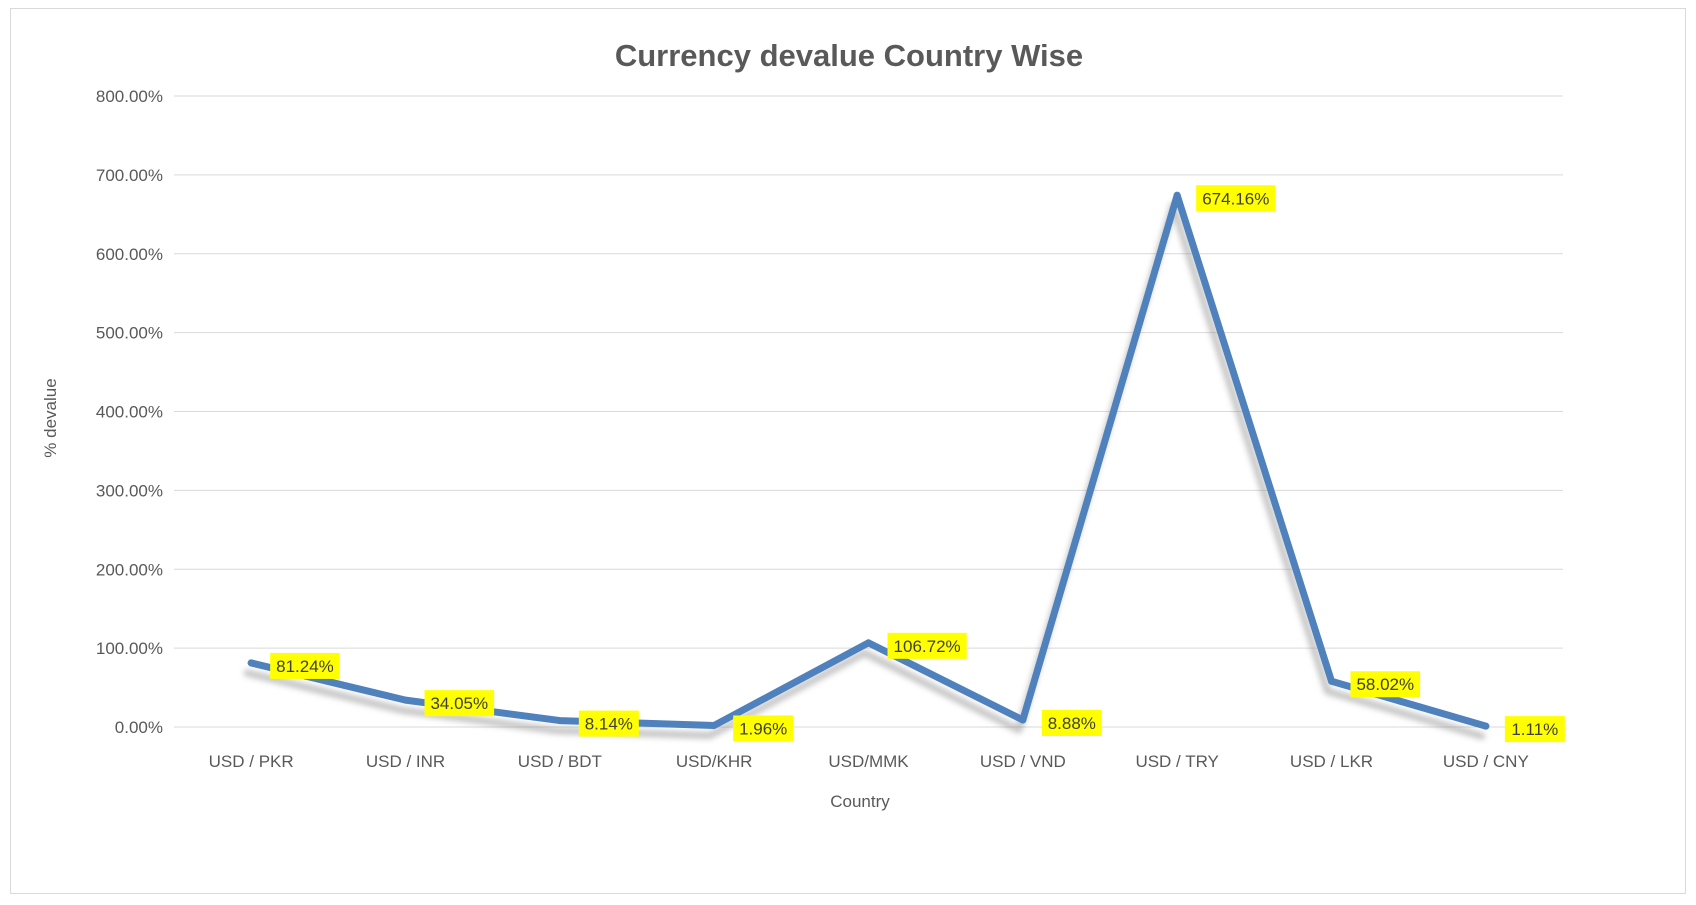  I want to click on chart-title: Currency devalue Country Wise, so click(849, 55).